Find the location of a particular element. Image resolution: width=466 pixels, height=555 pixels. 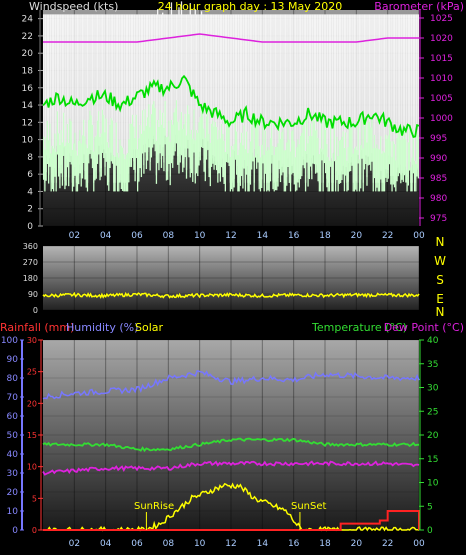

humidity-tick-label: 40 is located at coordinates (13, 455).